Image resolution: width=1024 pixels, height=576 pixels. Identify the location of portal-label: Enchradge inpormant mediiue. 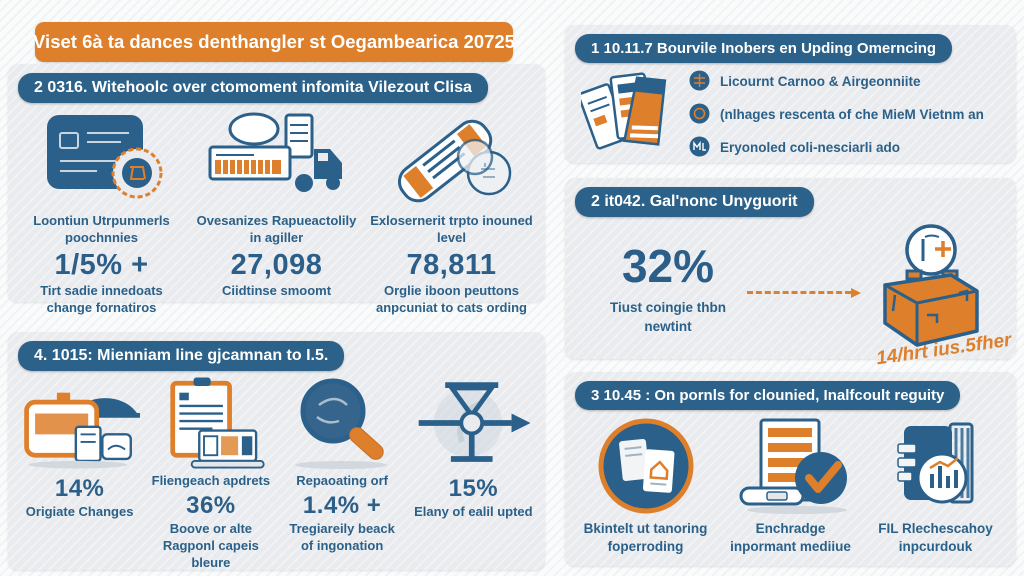
(790, 538).